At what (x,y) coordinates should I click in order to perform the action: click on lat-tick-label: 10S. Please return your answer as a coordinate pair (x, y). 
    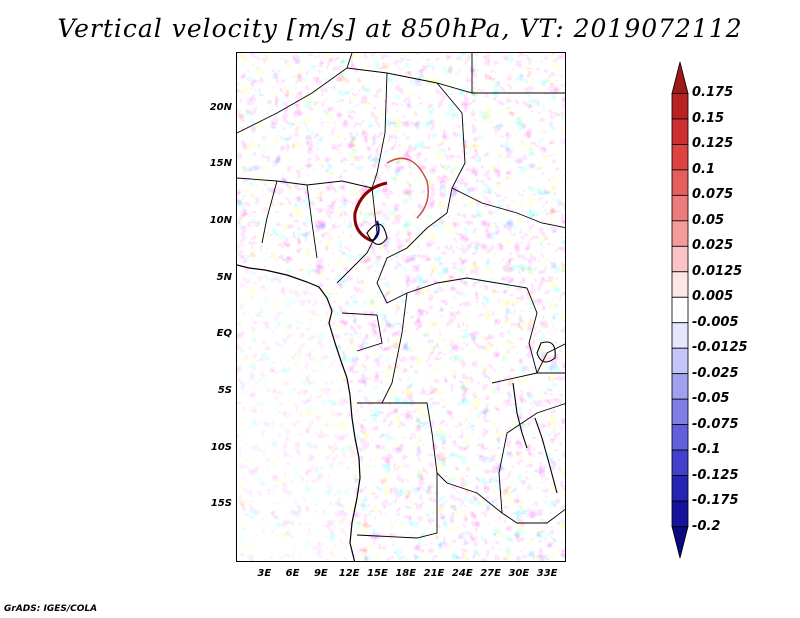
    Looking at the image, I should click on (221, 447).